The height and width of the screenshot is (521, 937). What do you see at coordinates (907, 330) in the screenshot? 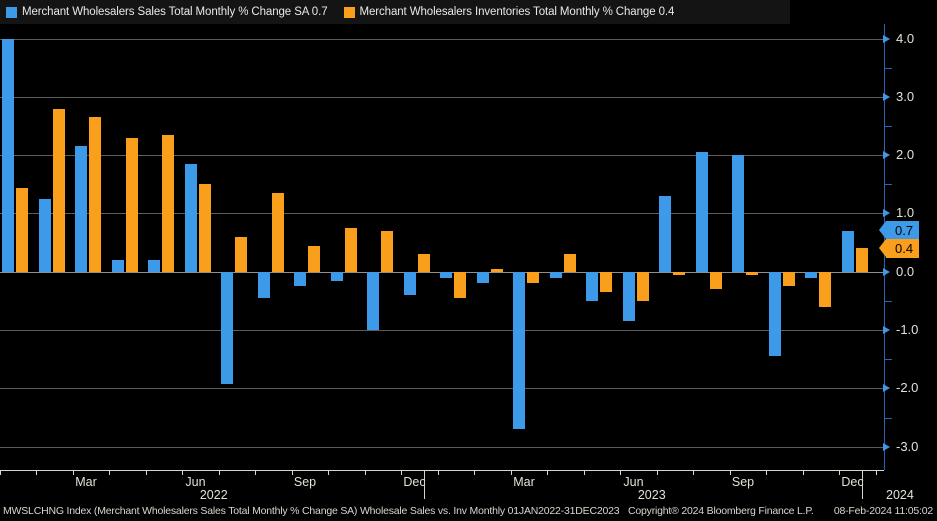
I see `y-axis-label: -1.0` at bounding box center [907, 330].